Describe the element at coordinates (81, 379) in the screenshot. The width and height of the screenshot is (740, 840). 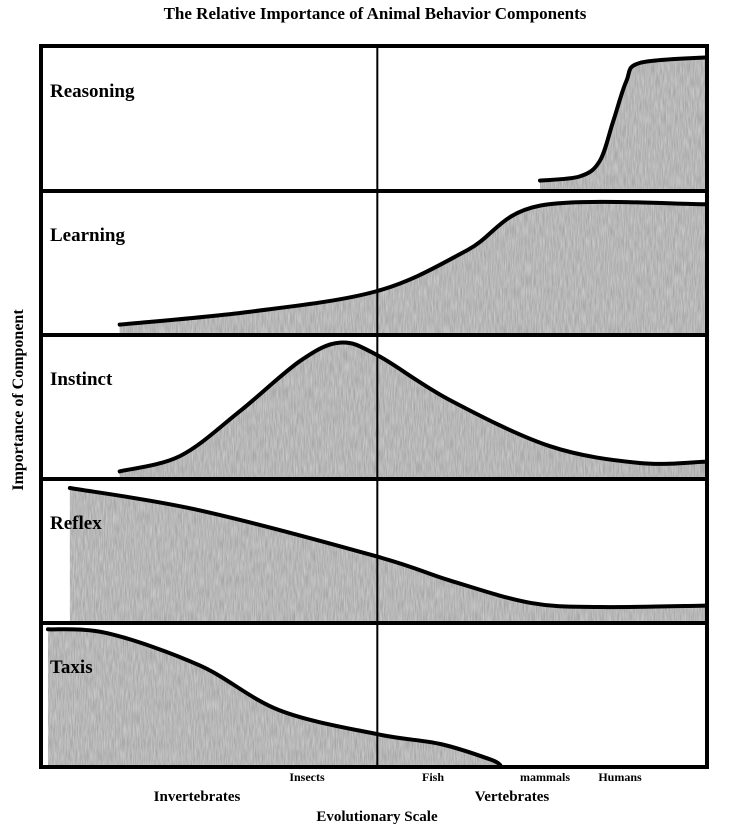
I see `series-label: Instinct` at that location.